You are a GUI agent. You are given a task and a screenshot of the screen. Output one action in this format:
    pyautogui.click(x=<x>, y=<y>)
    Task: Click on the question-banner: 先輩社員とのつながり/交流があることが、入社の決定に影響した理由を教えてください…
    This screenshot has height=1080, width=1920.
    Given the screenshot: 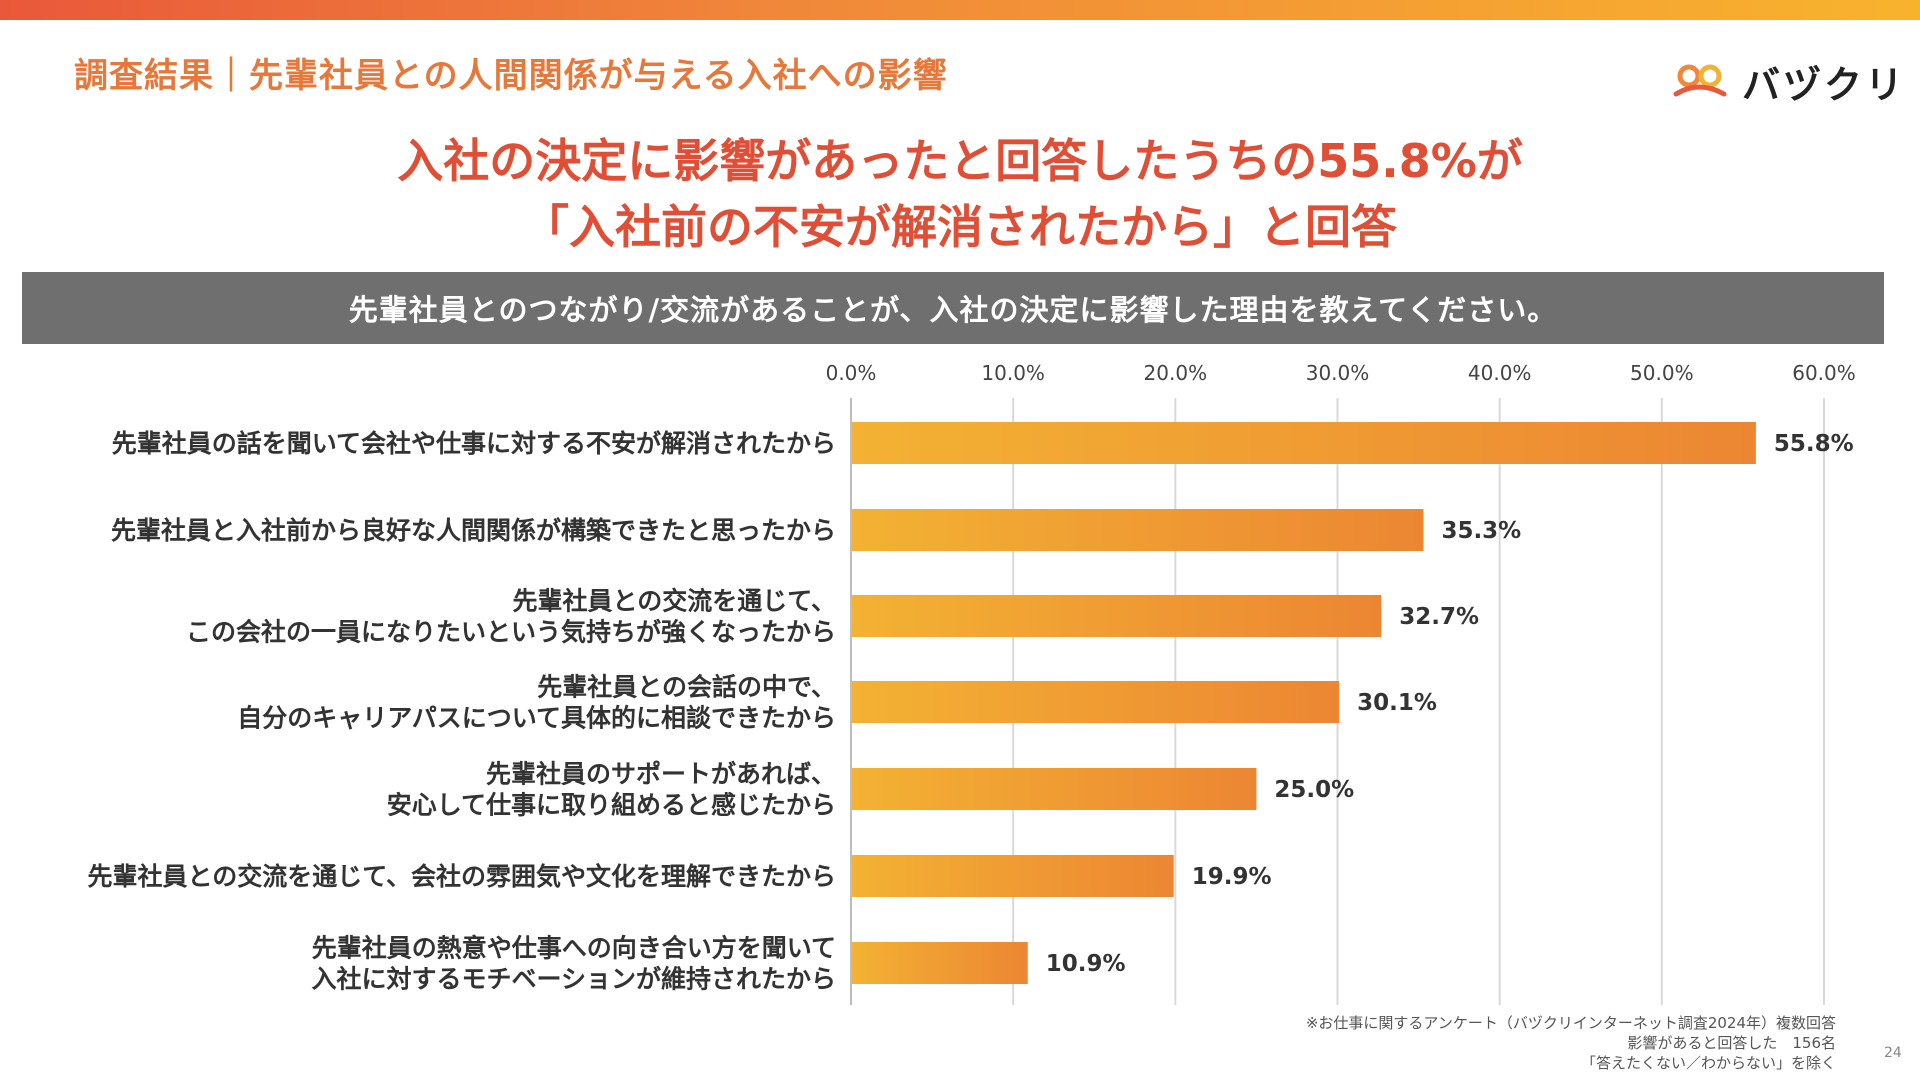 What is the action you would take?
    pyautogui.click(x=953, y=308)
    